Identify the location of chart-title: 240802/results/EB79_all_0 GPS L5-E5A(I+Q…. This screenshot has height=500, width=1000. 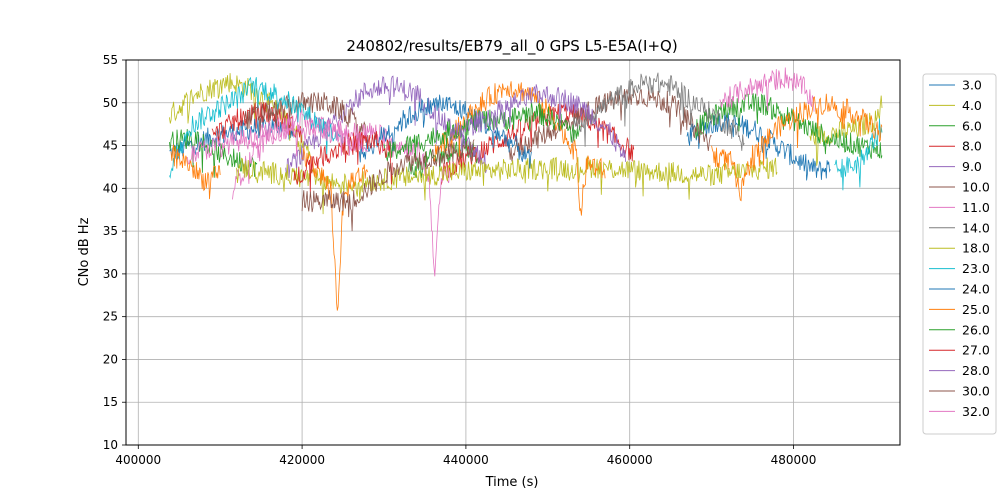
(511, 46).